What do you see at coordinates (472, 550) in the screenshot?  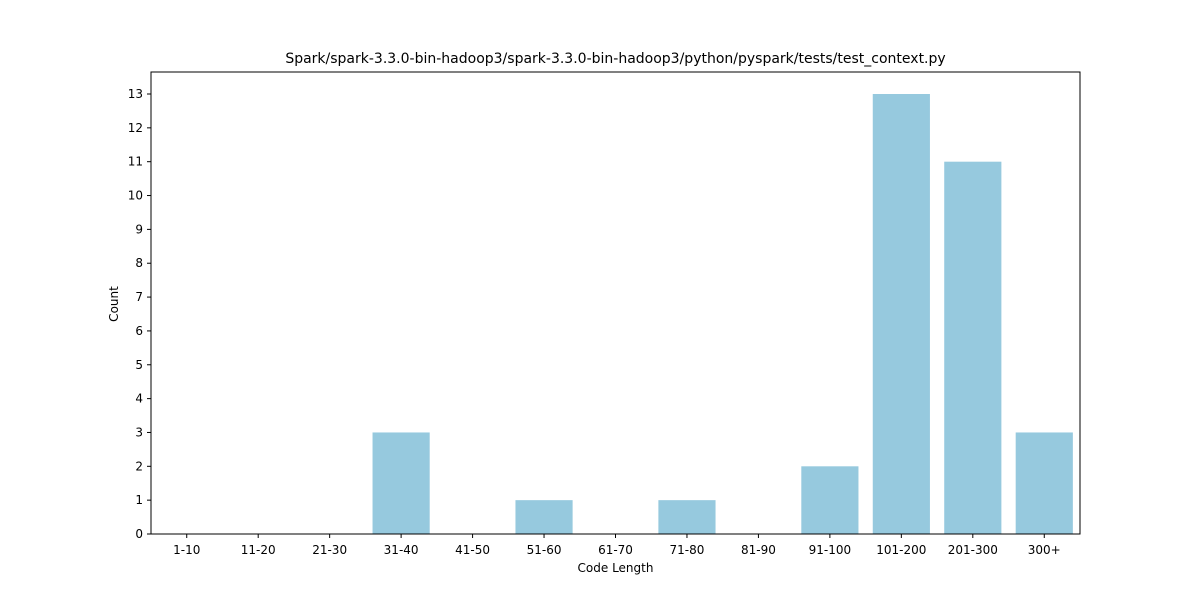 I see `x-tick-label: 41-50` at bounding box center [472, 550].